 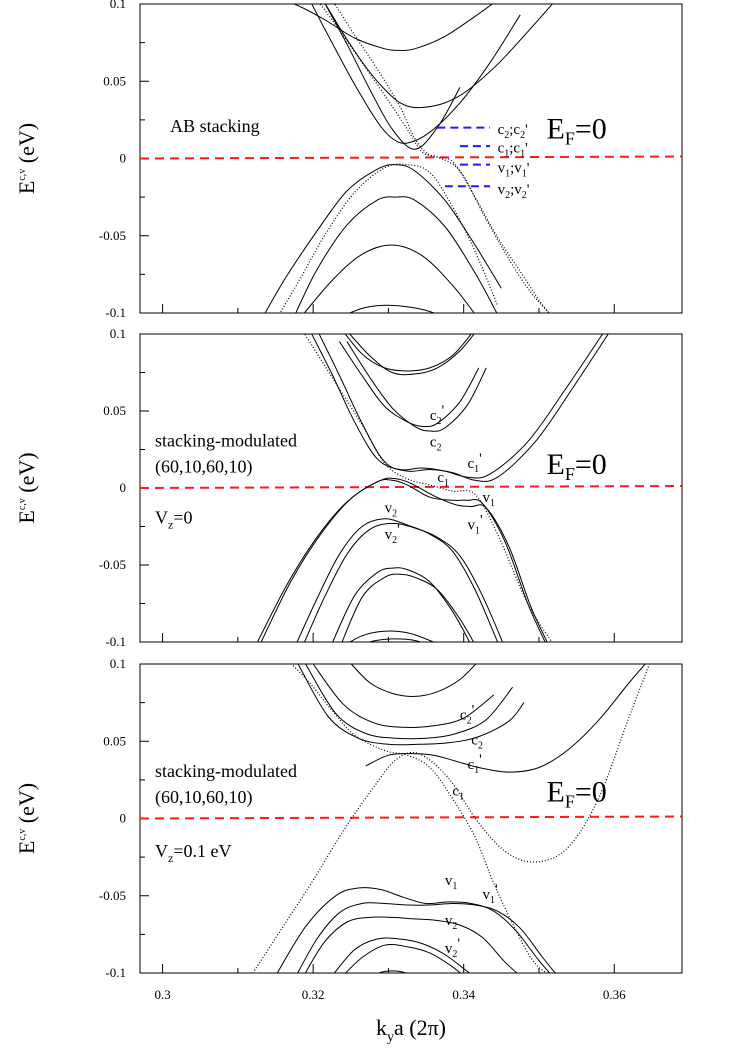 What do you see at coordinates (513, 149) in the screenshot?
I see `legend-label-c1c1p: c1;c1'` at bounding box center [513, 149].